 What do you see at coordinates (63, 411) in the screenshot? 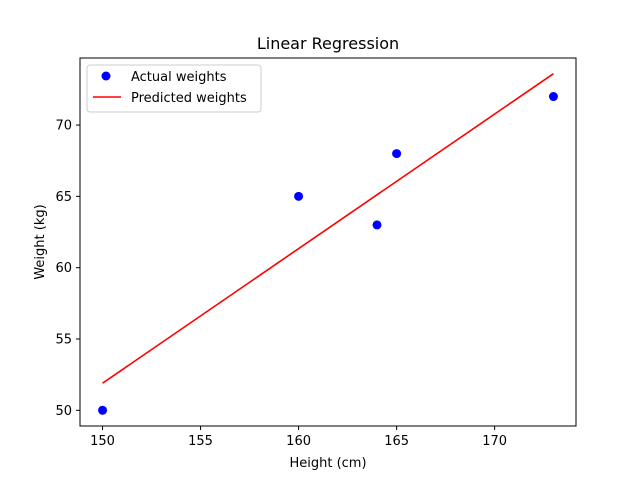
I see `y-tick-label: 50` at bounding box center [63, 411].